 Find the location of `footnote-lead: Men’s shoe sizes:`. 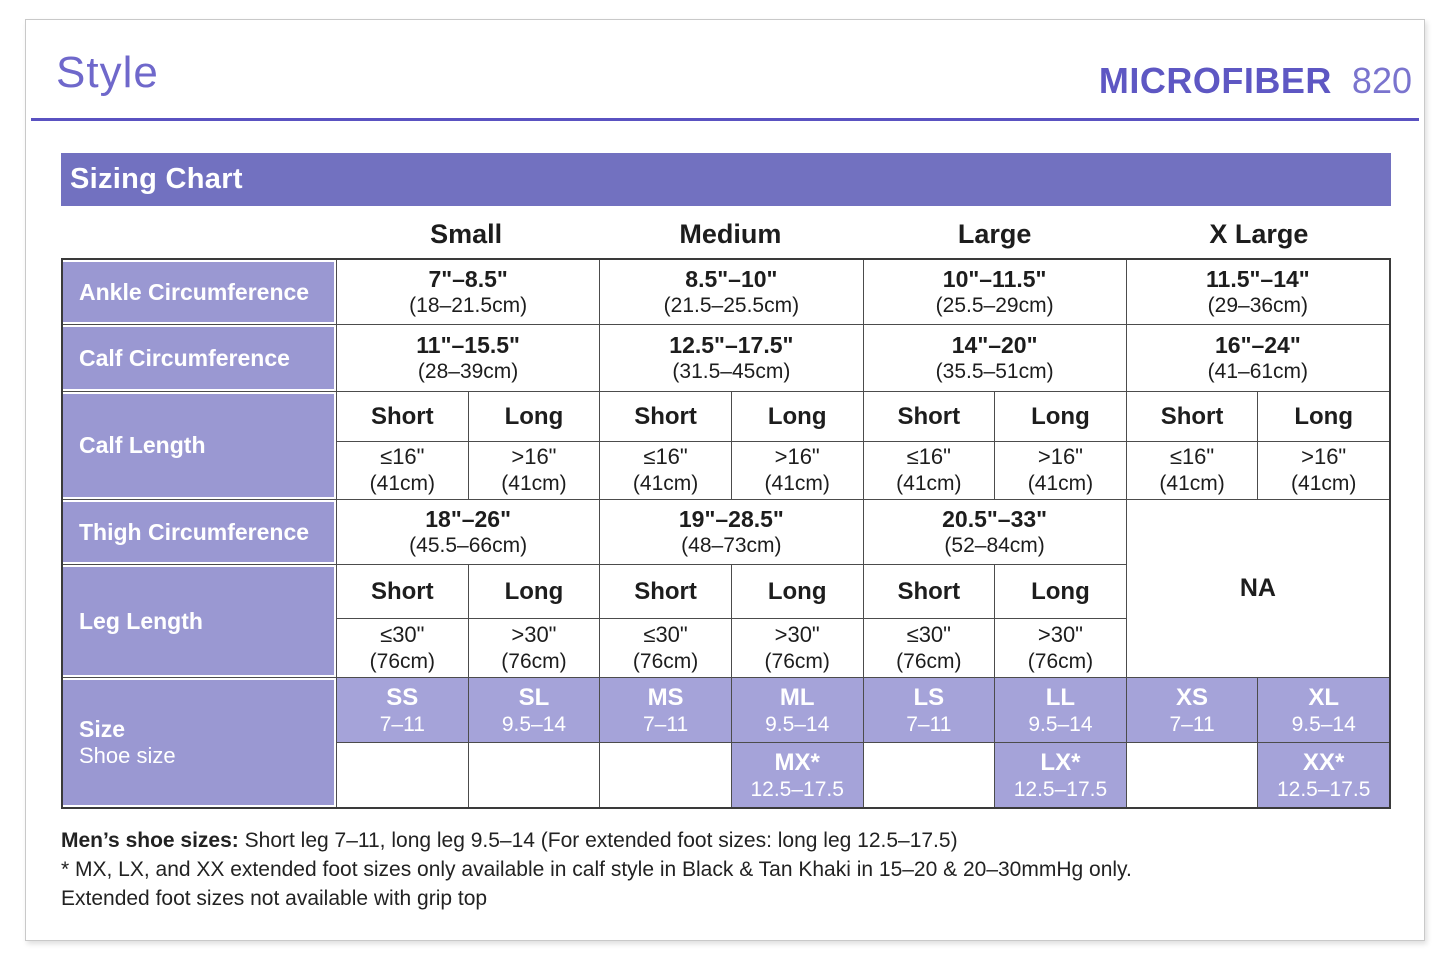

footnote-lead: Men’s shoe sizes: is located at coordinates (150, 840).